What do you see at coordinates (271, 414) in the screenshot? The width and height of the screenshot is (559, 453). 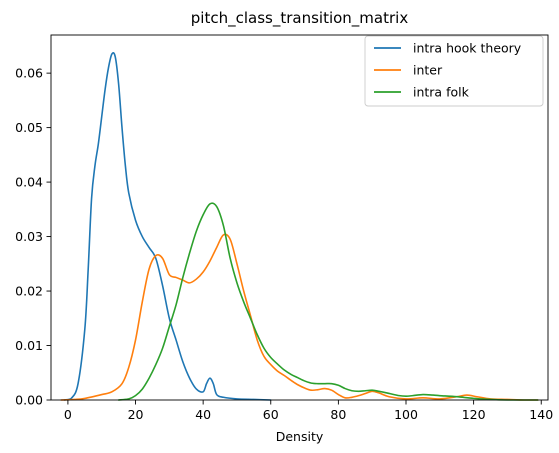 I see `x-tick-label: 60` at bounding box center [271, 414].